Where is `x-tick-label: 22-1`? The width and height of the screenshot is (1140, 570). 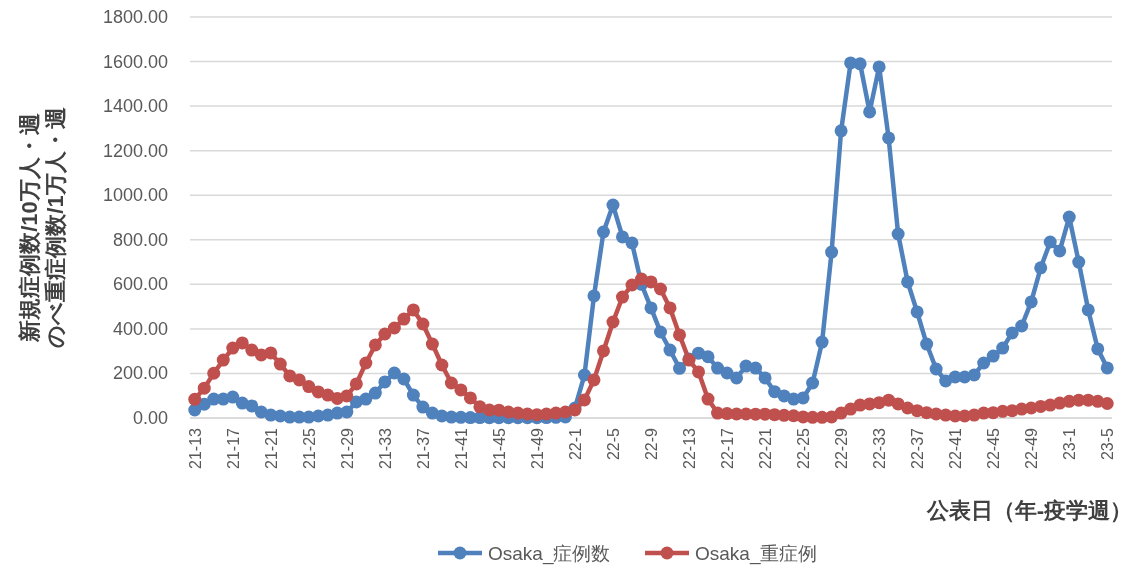 x-tick-label: 22-1 is located at coordinates (575, 444).